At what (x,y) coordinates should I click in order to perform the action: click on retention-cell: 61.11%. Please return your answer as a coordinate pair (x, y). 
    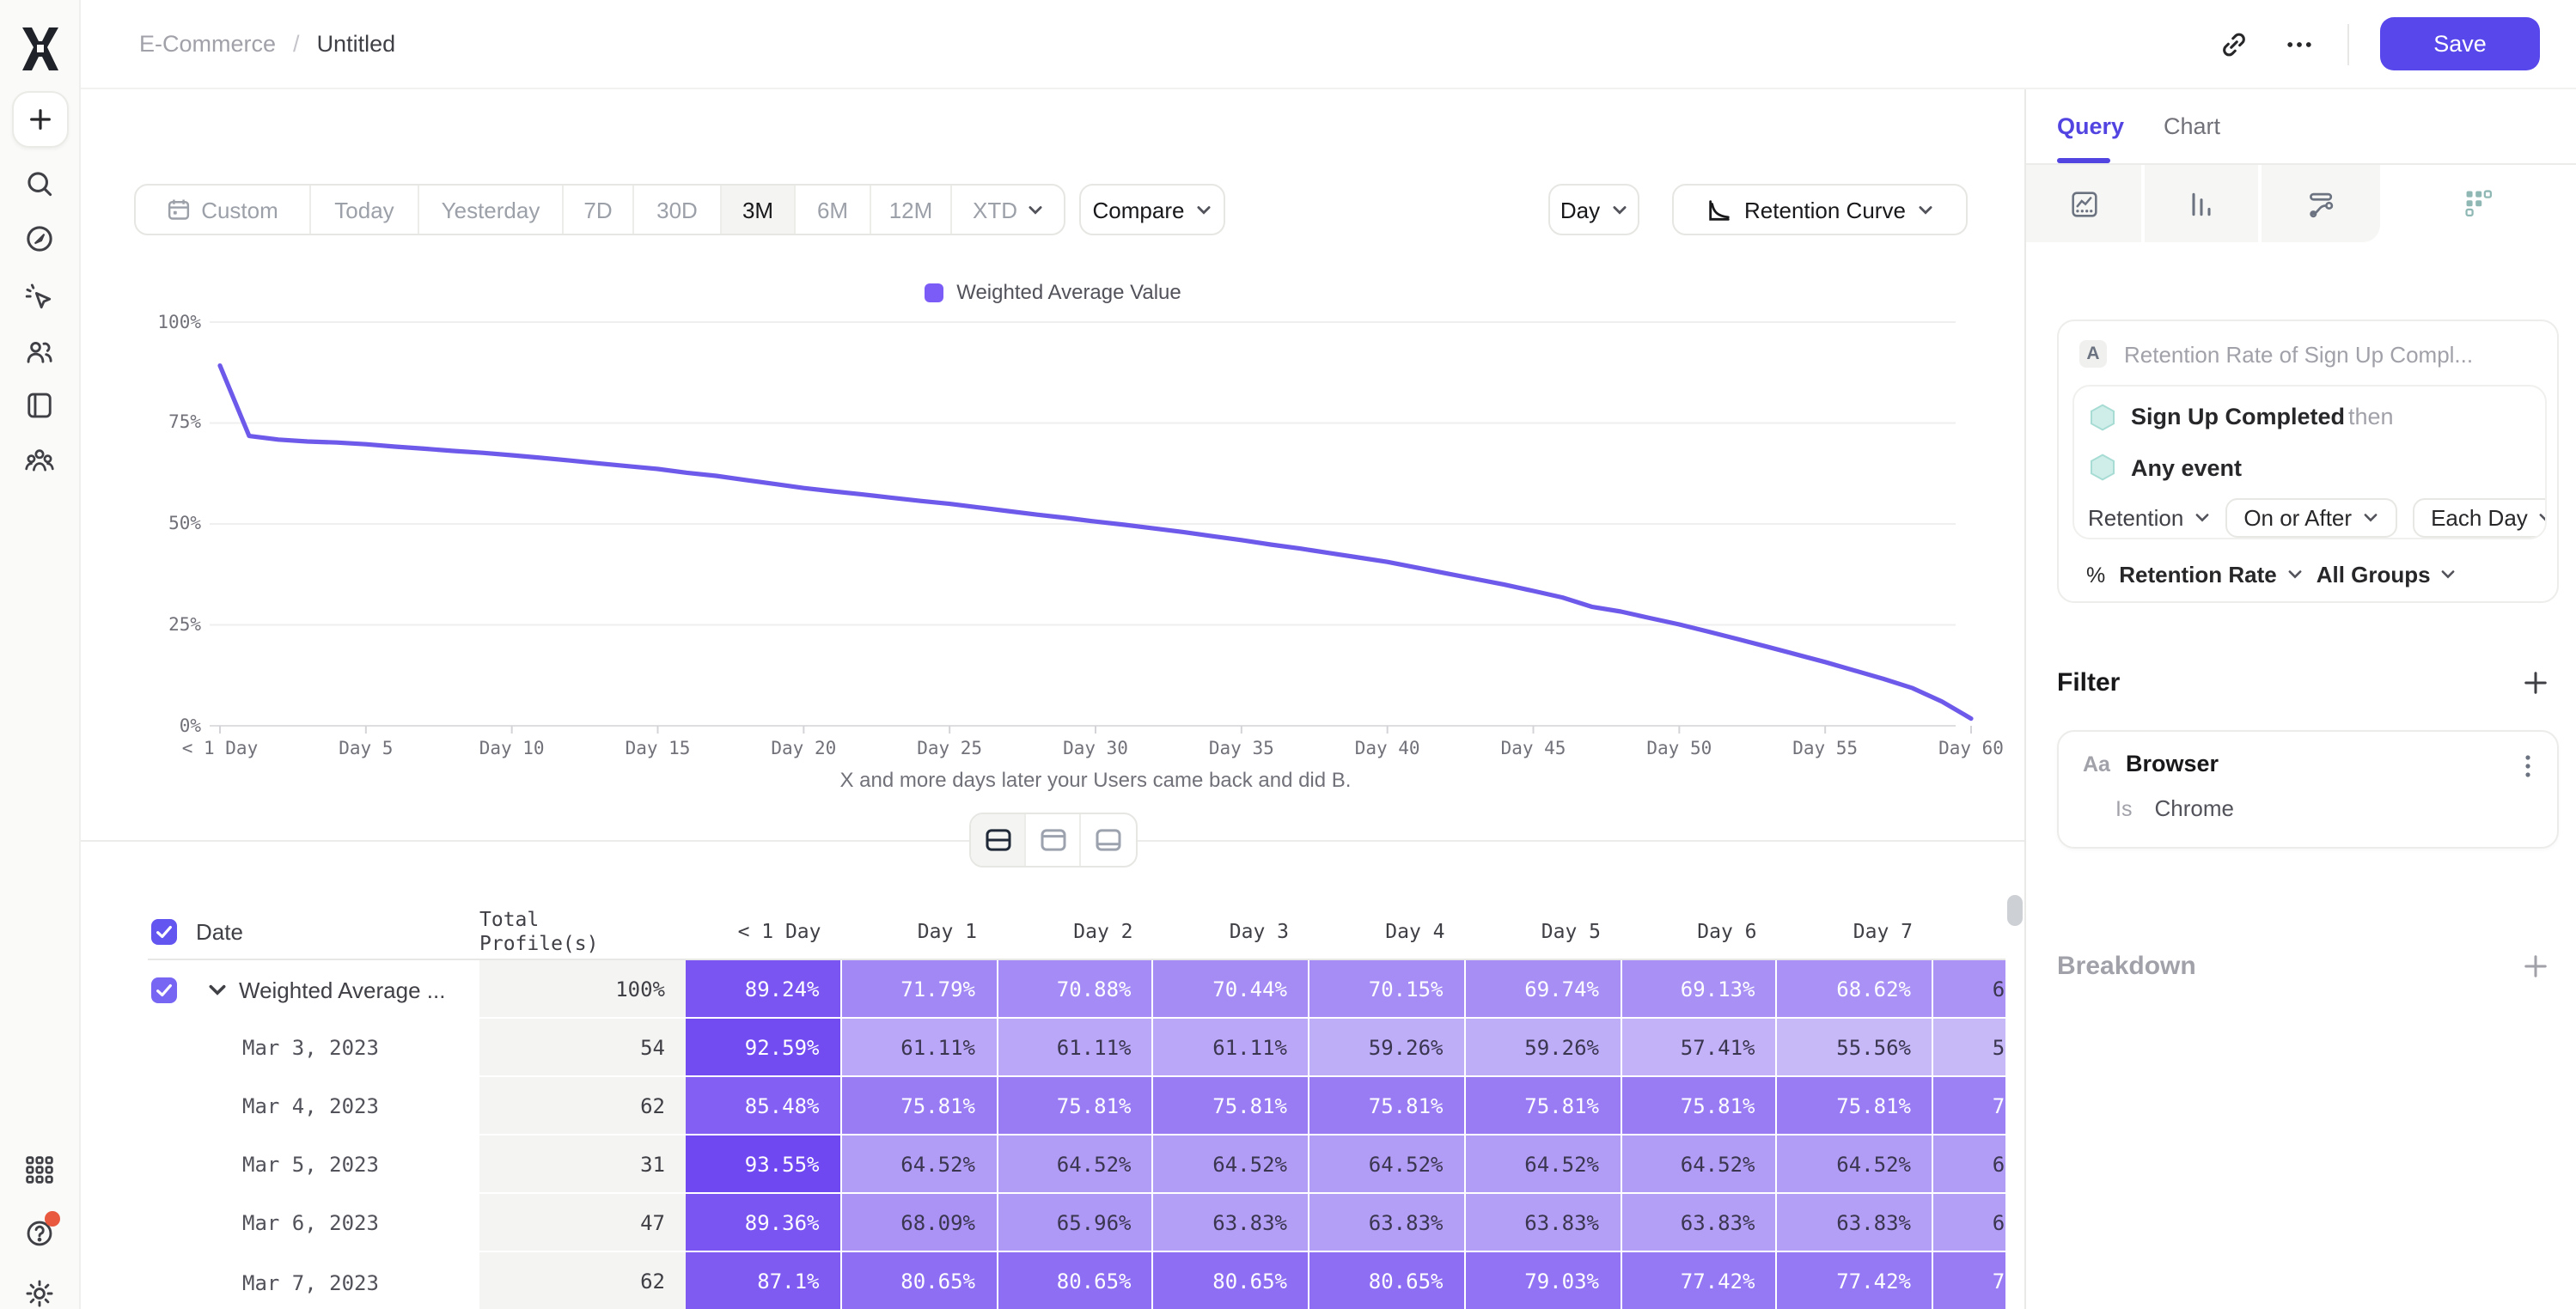
    Looking at the image, I should click on (1076, 1048).